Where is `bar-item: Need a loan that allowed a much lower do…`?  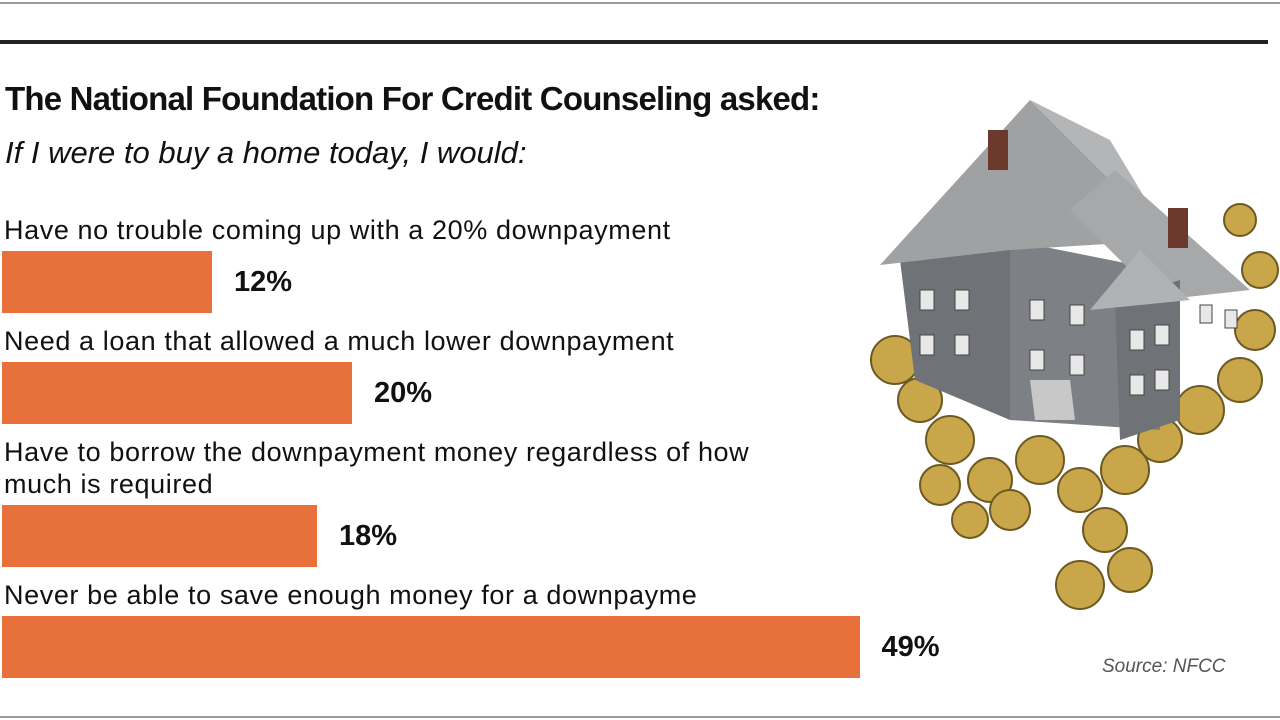
bar-item: Need a loan that allowed a much lower do… is located at coordinates (500, 374).